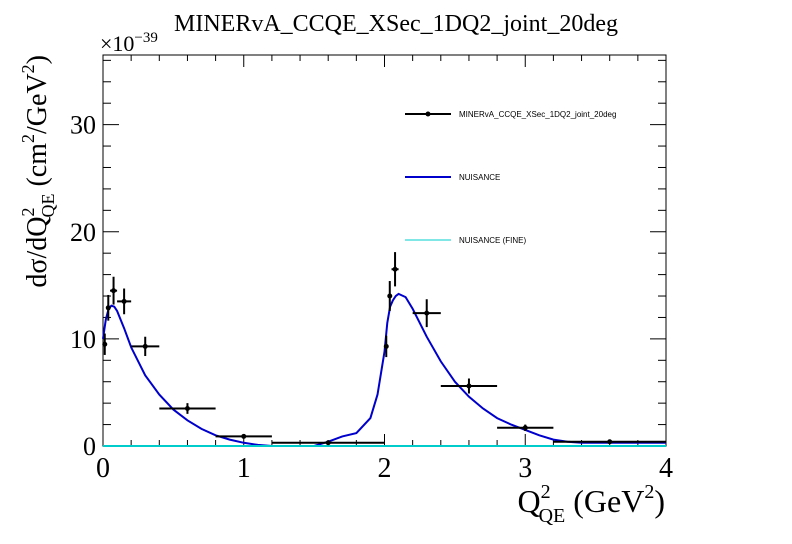  Describe the element at coordinates (89, 446) in the screenshot. I see `y-tick-label: 0` at that location.